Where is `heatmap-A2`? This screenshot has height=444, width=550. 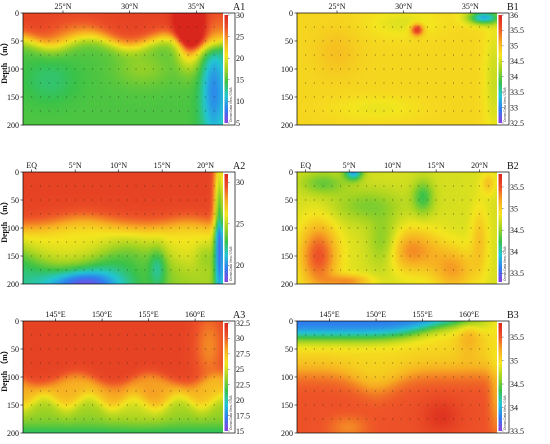 heatmap-A2 is located at coordinates (123, 228).